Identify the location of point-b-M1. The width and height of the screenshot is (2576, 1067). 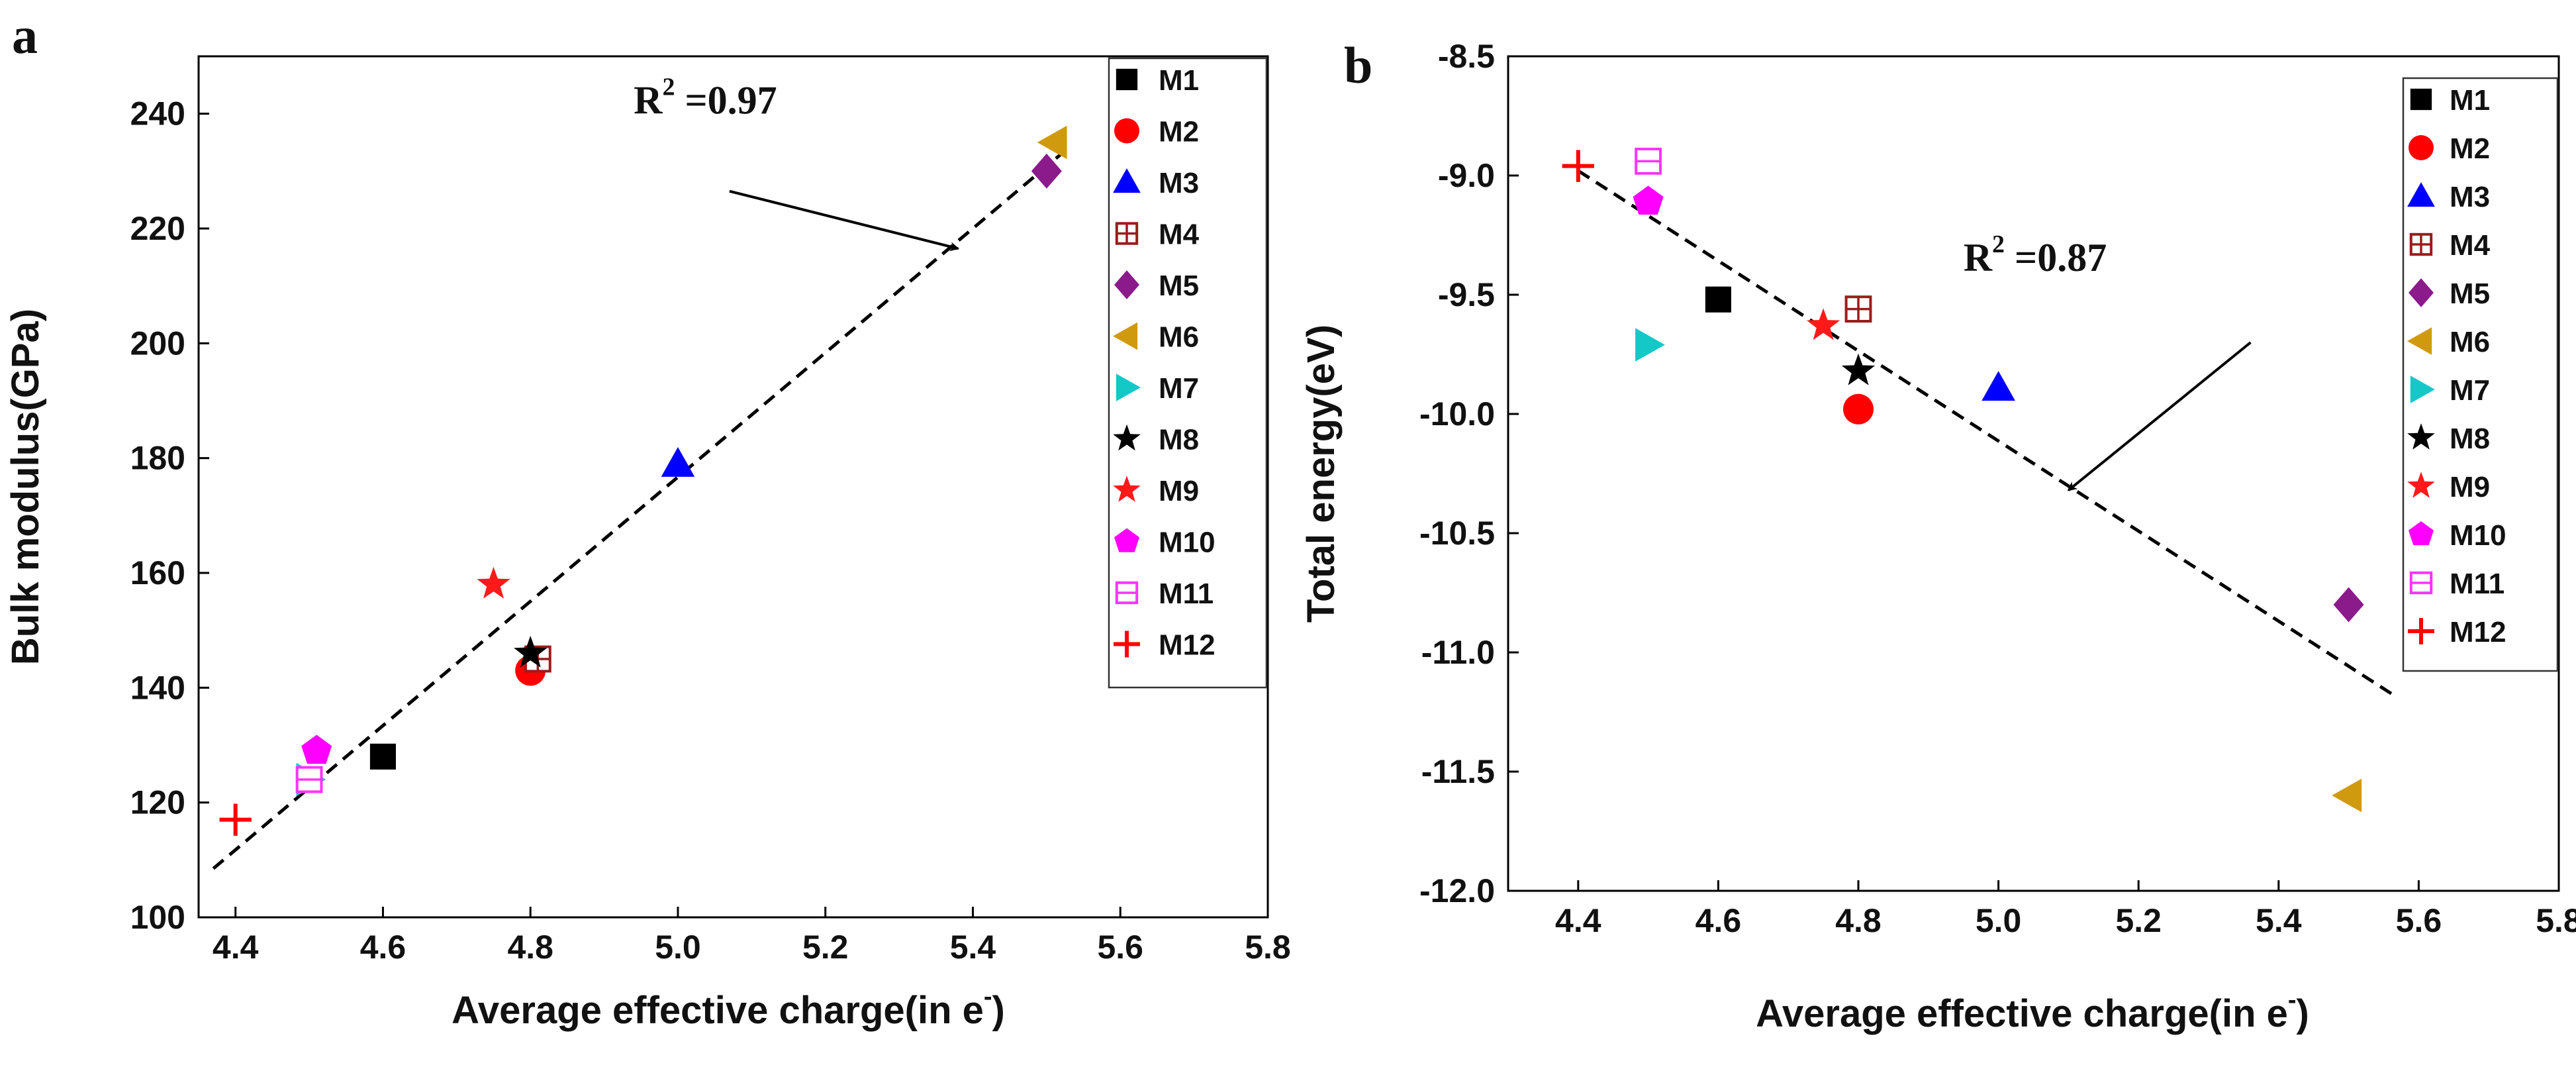
(1718, 299).